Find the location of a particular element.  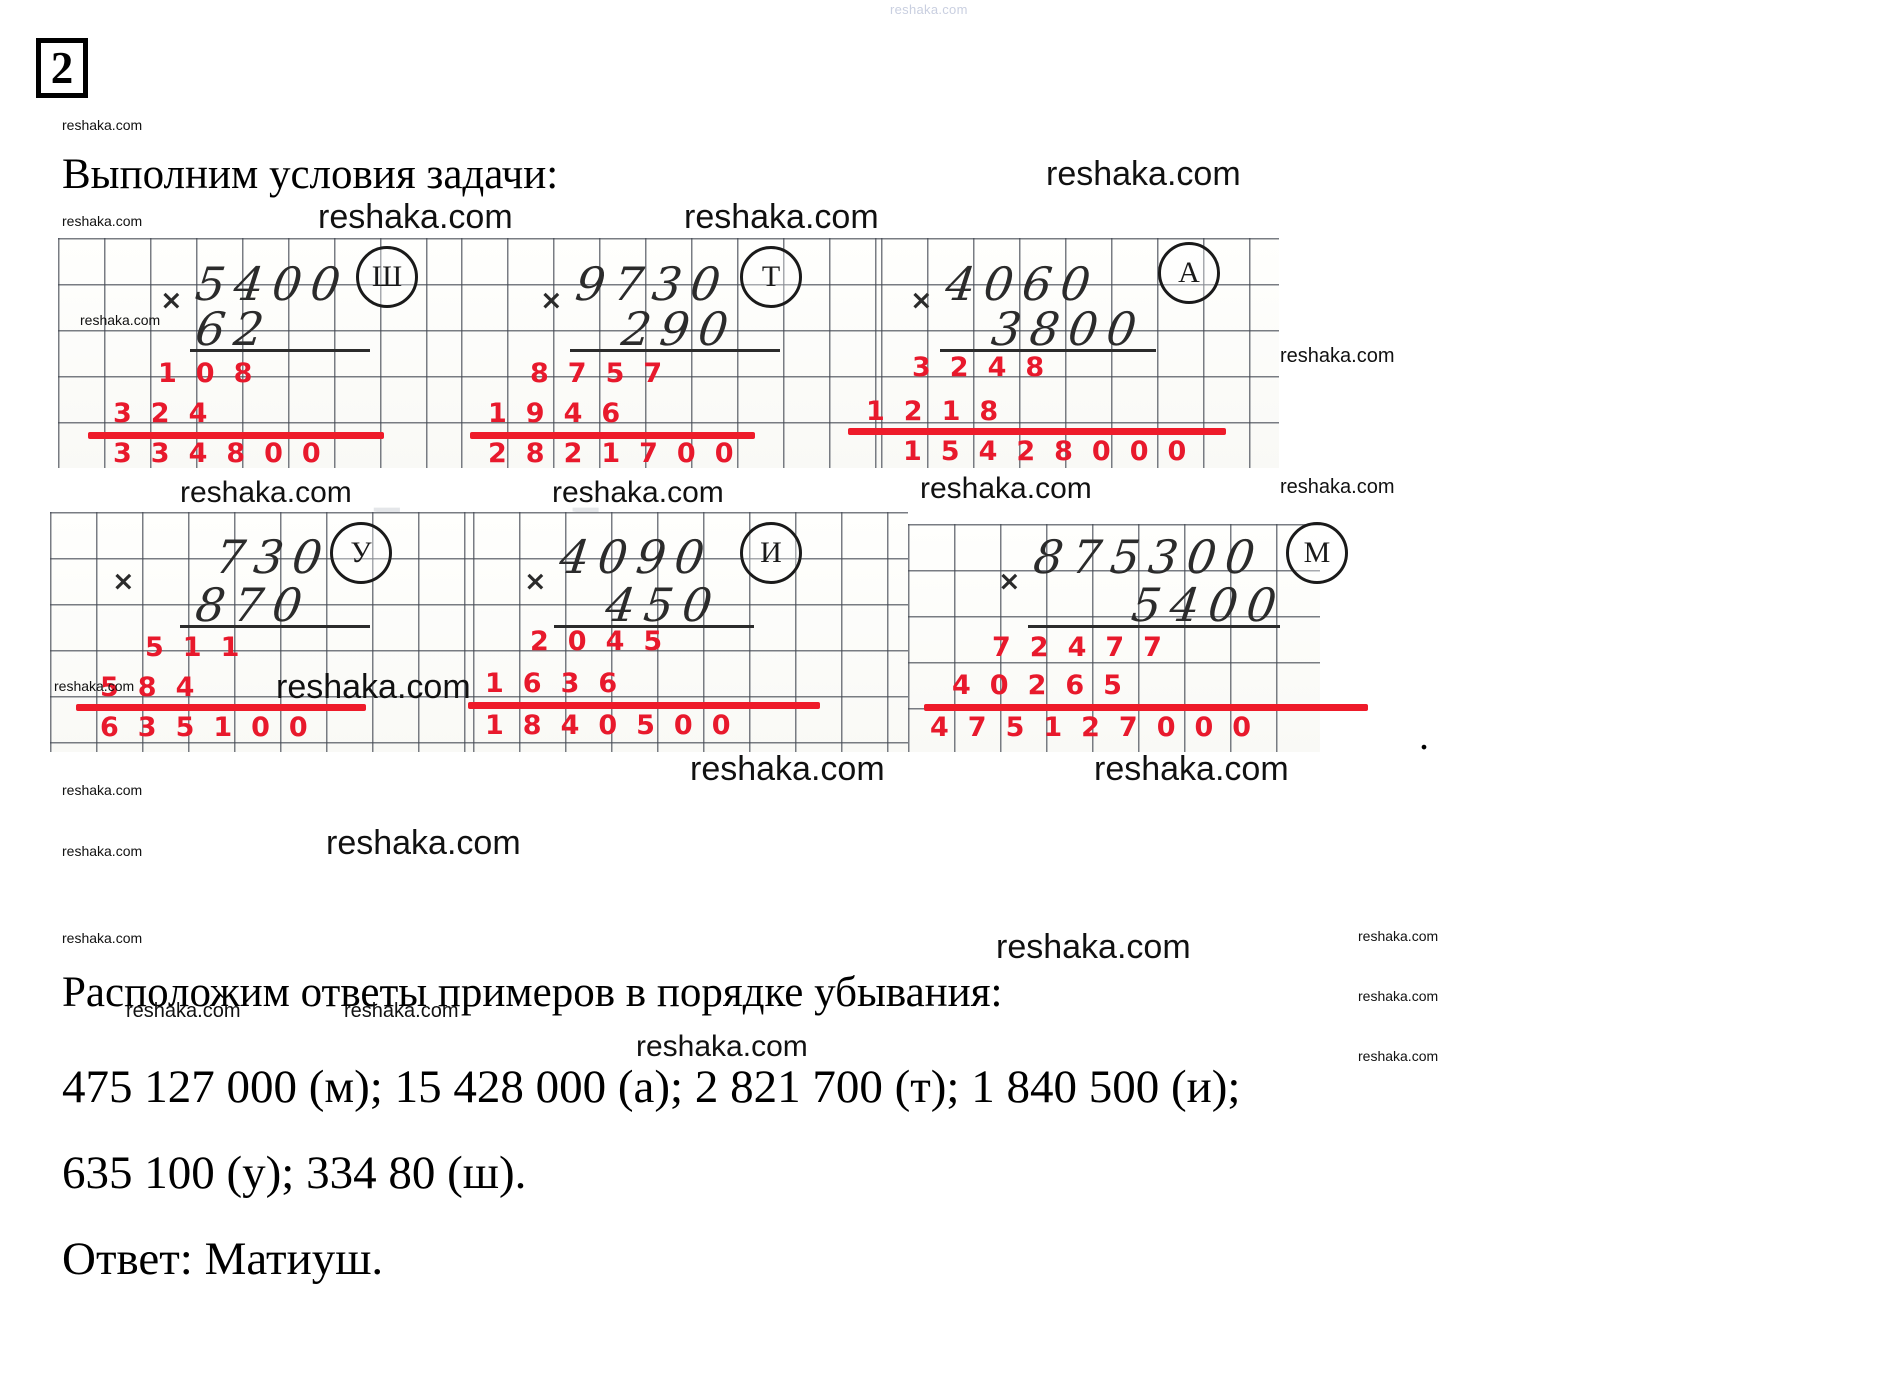

partial-product-1-m: 72477 is located at coordinates (1086, 647).